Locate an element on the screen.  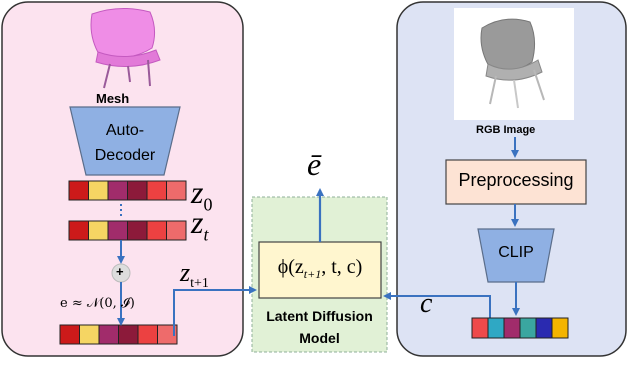
latent-zt1 is located at coordinates (118, 334).